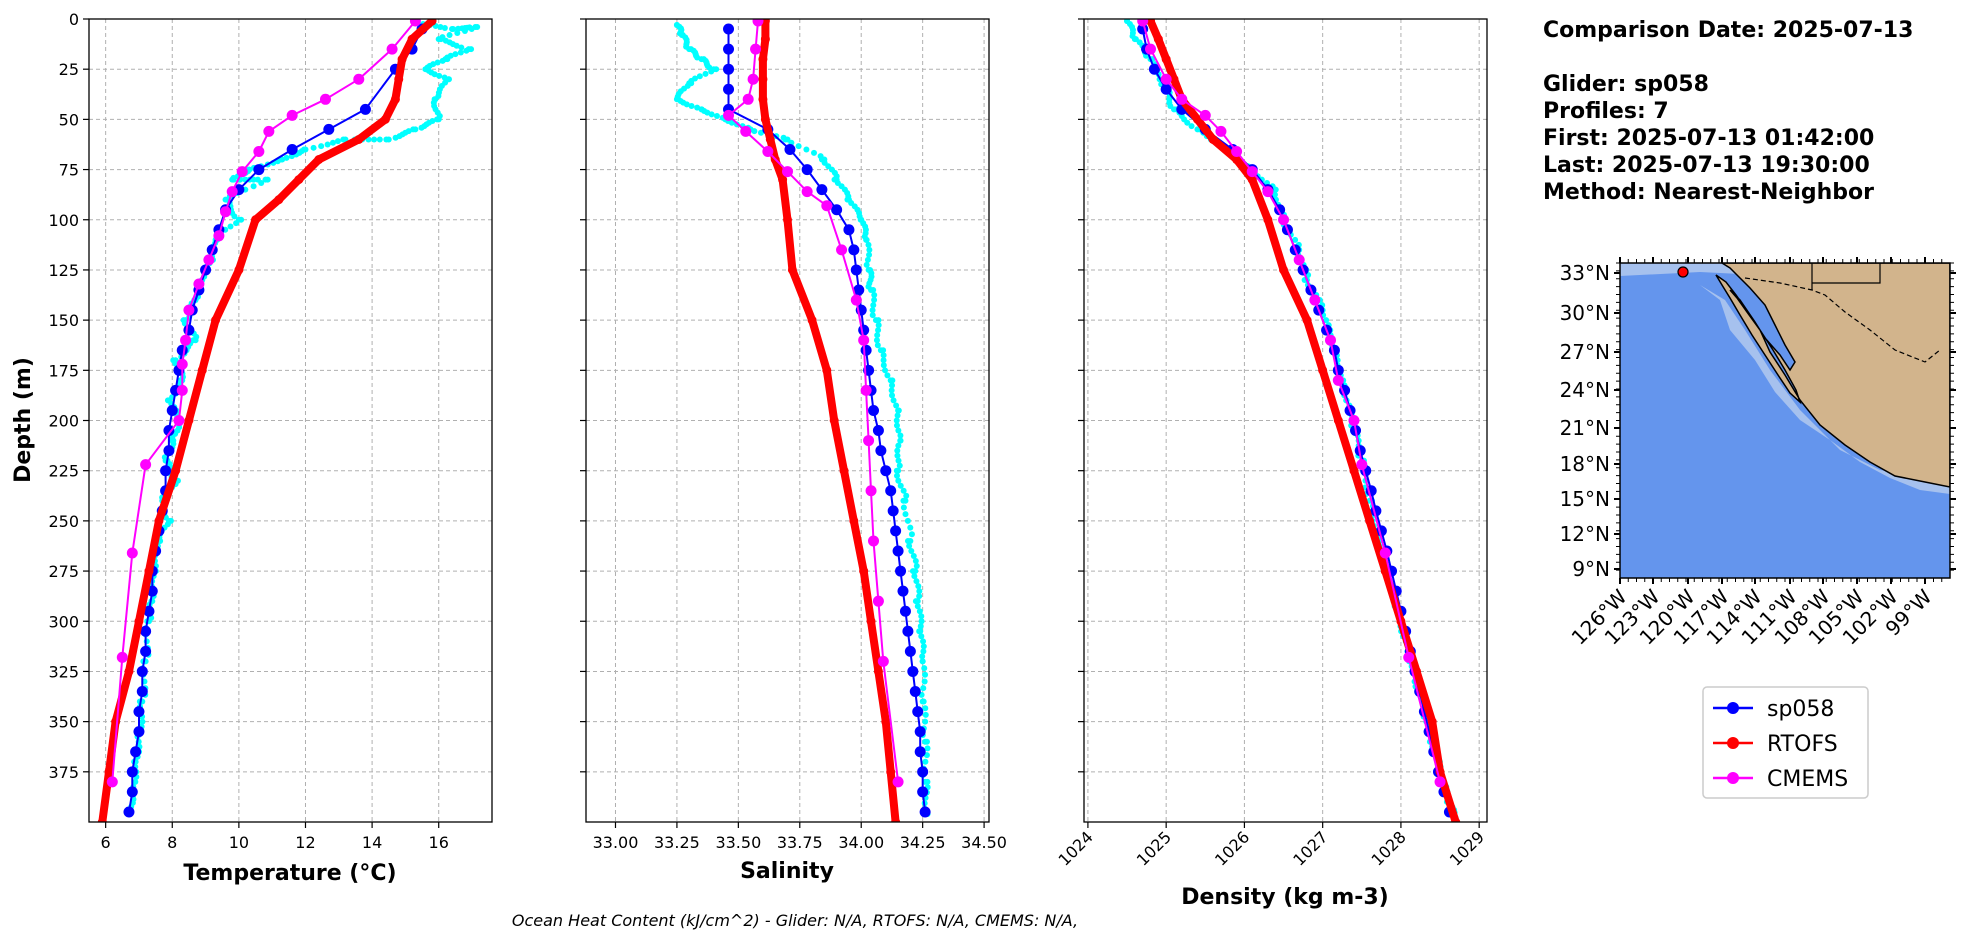 This screenshot has width=1978, height=934. What do you see at coordinates (1733, 778) in the screenshot?
I see `legend-marker-cmems` at bounding box center [1733, 778].